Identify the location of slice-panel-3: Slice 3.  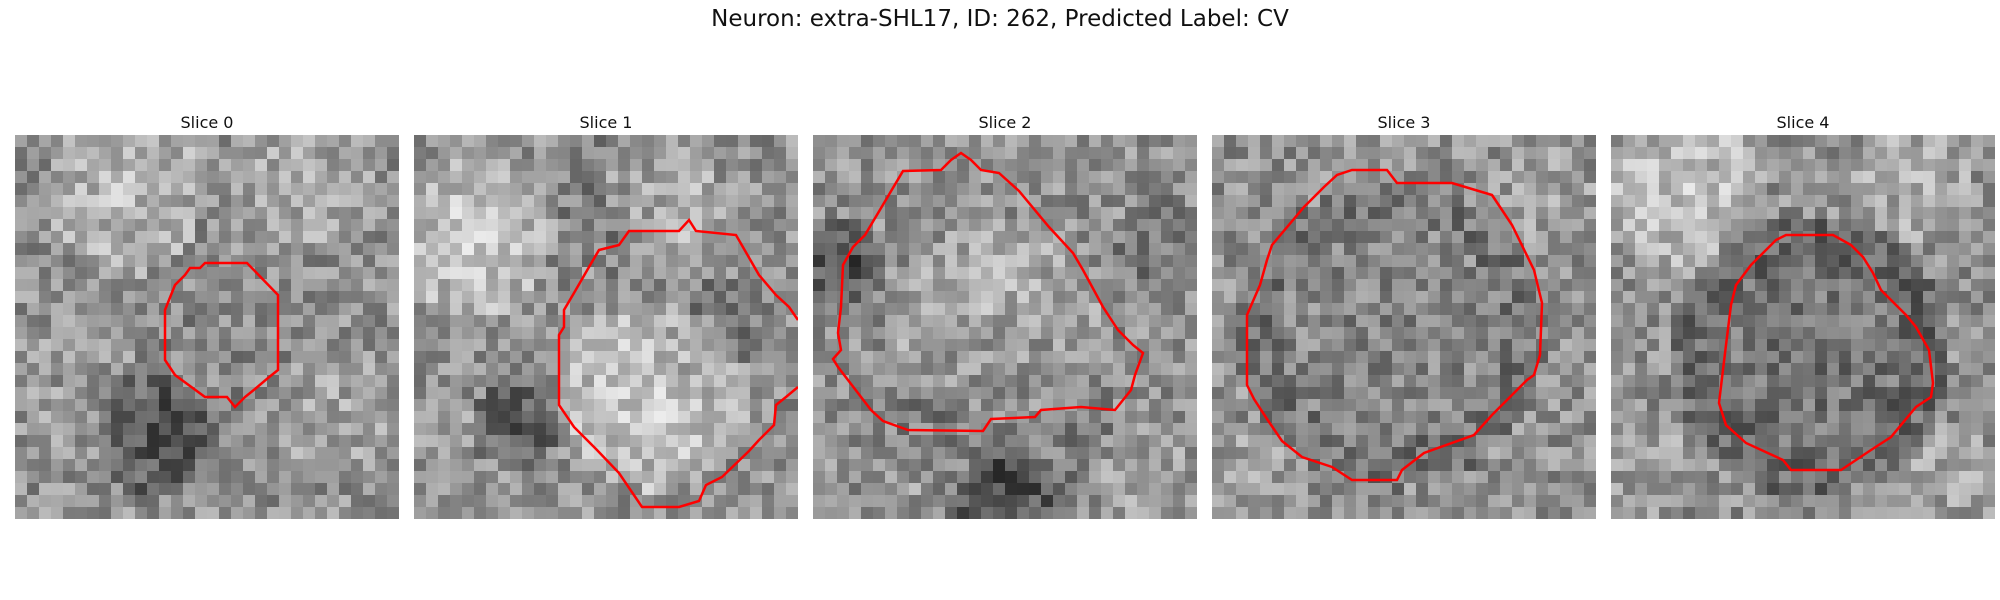
(1404, 315).